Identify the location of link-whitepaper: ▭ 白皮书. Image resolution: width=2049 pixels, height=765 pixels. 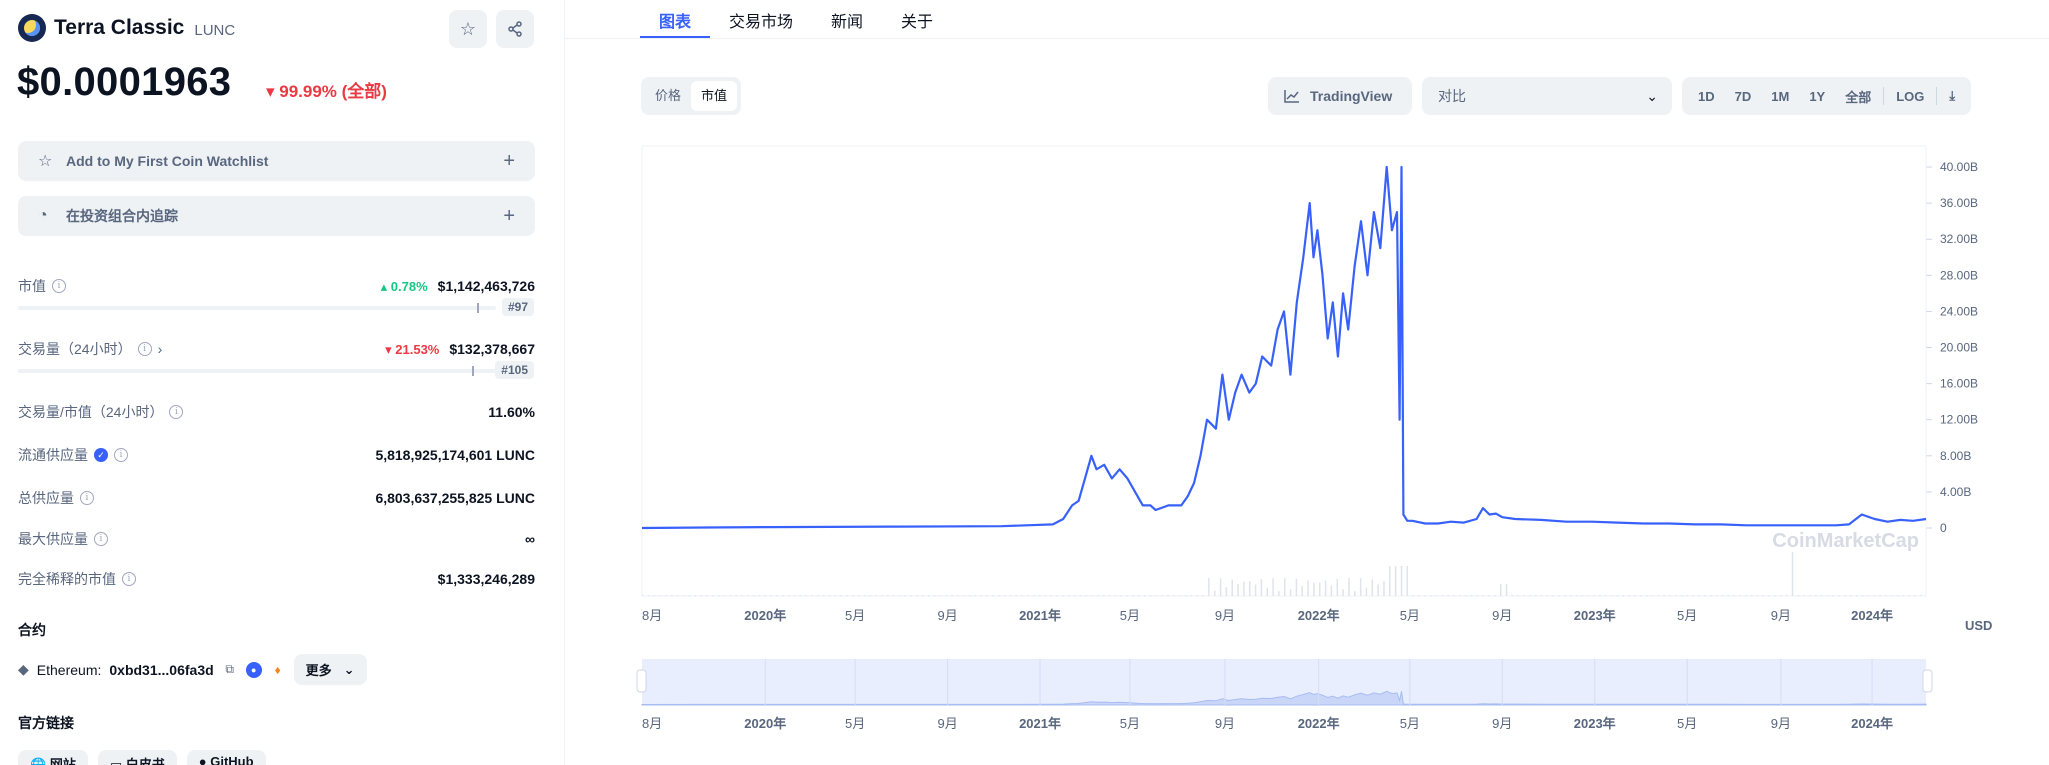
(137, 757).